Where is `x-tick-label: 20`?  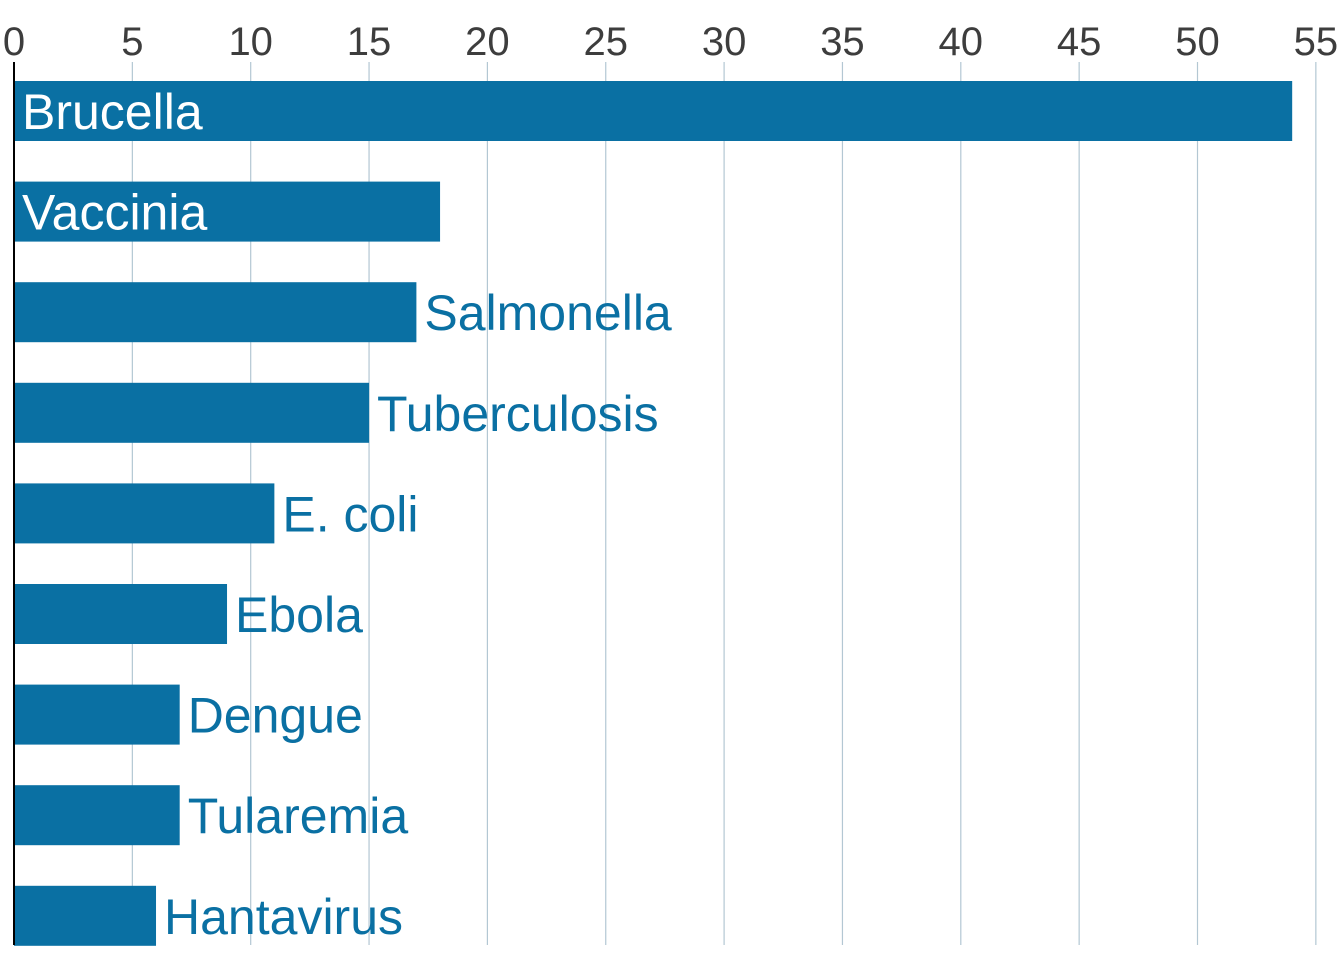
x-tick-label: 20 is located at coordinates (487, 42).